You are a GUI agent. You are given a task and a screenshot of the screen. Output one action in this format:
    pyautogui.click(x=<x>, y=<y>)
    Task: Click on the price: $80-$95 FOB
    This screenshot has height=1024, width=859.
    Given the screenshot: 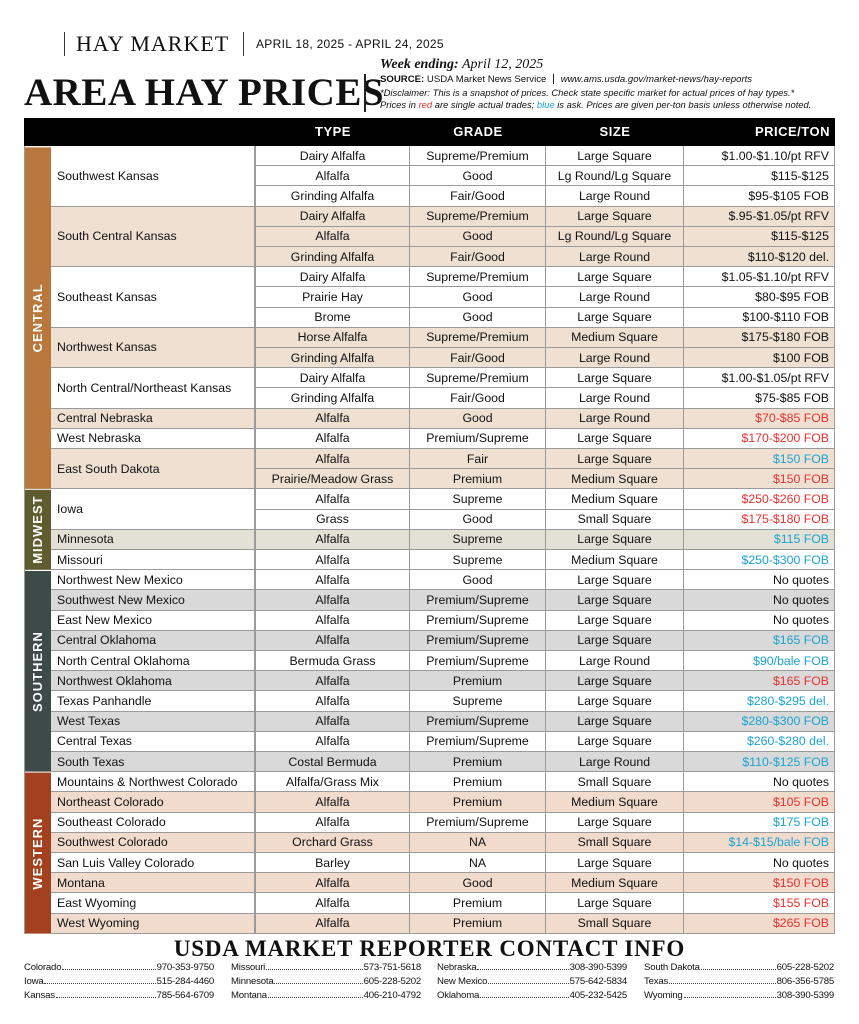 What is the action you would take?
    pyautogui.click(x=759, y=297)
    